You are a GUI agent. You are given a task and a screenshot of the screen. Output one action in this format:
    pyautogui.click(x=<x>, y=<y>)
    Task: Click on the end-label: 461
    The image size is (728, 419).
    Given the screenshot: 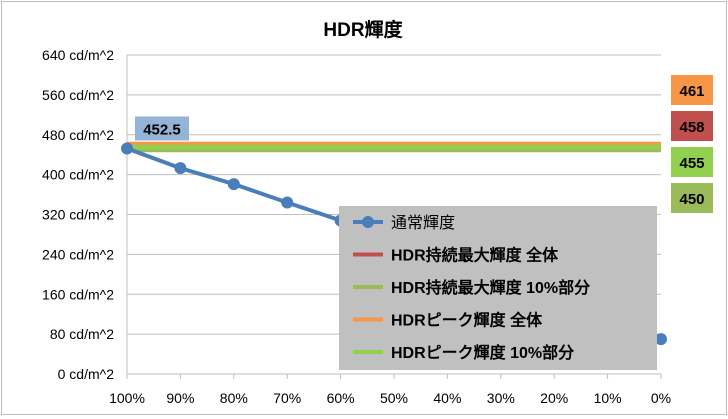 What is the action you would take?
    pyautogui.click(x=691, y=91)
    